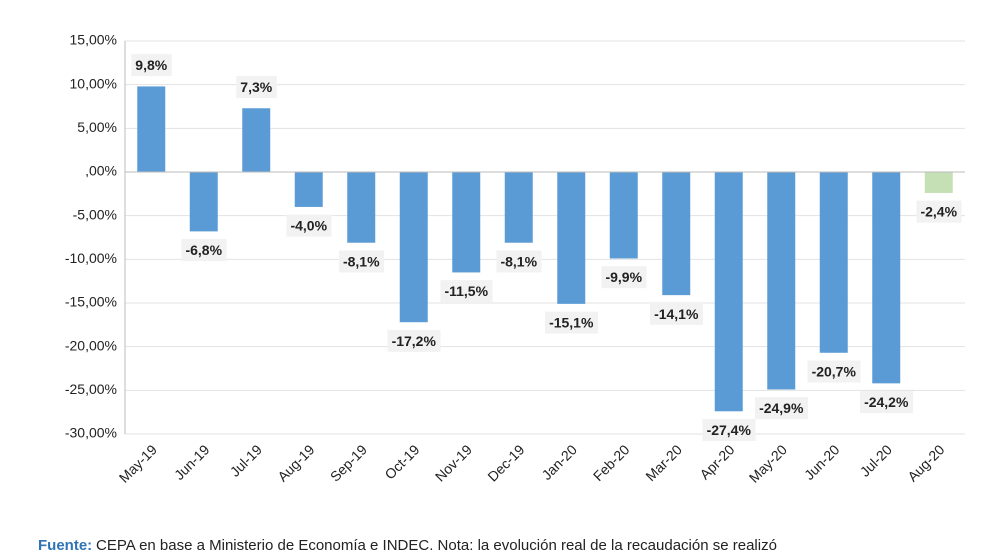 The height and width of the screenshot is (558, 992). I want to click on x-tick-label: Mar-20, so click(663, 462).